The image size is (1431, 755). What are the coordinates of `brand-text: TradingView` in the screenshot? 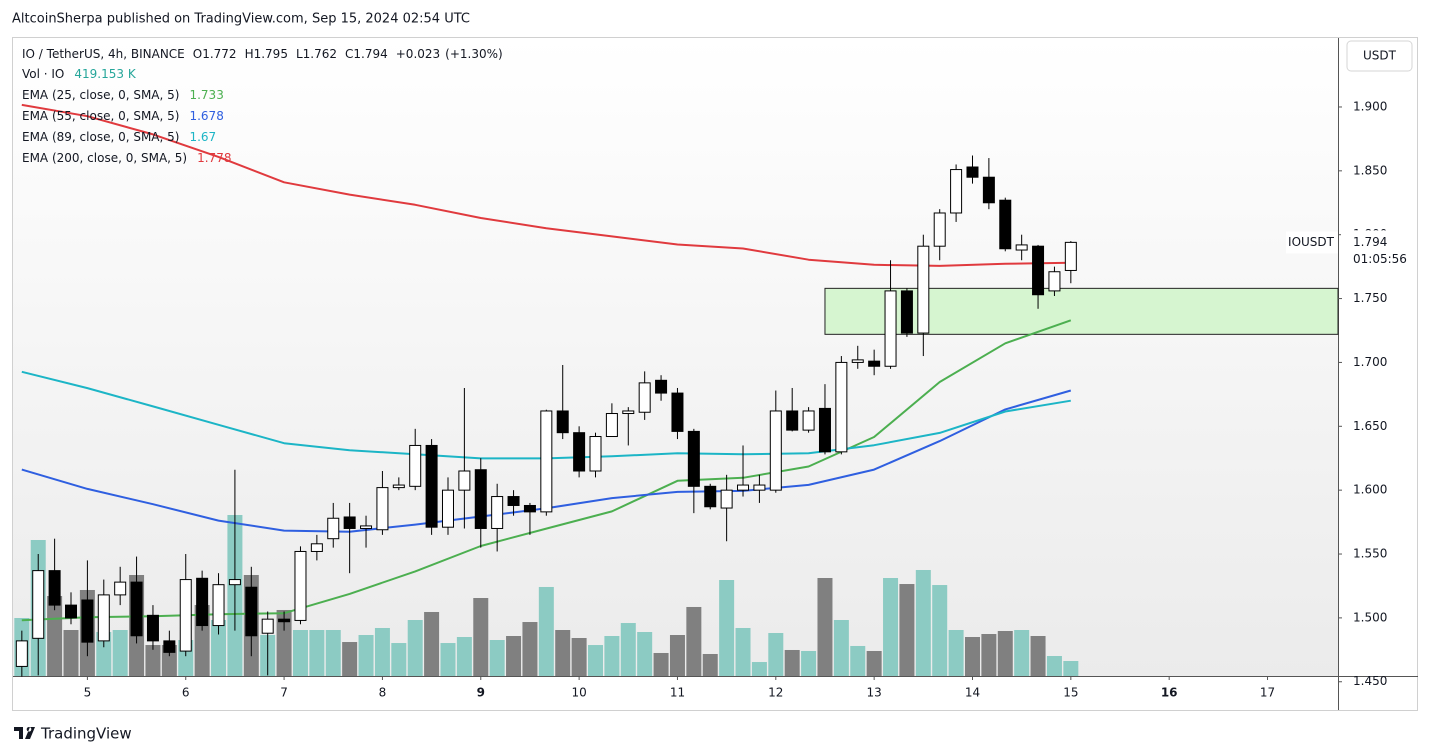 It's located at (86, 734).